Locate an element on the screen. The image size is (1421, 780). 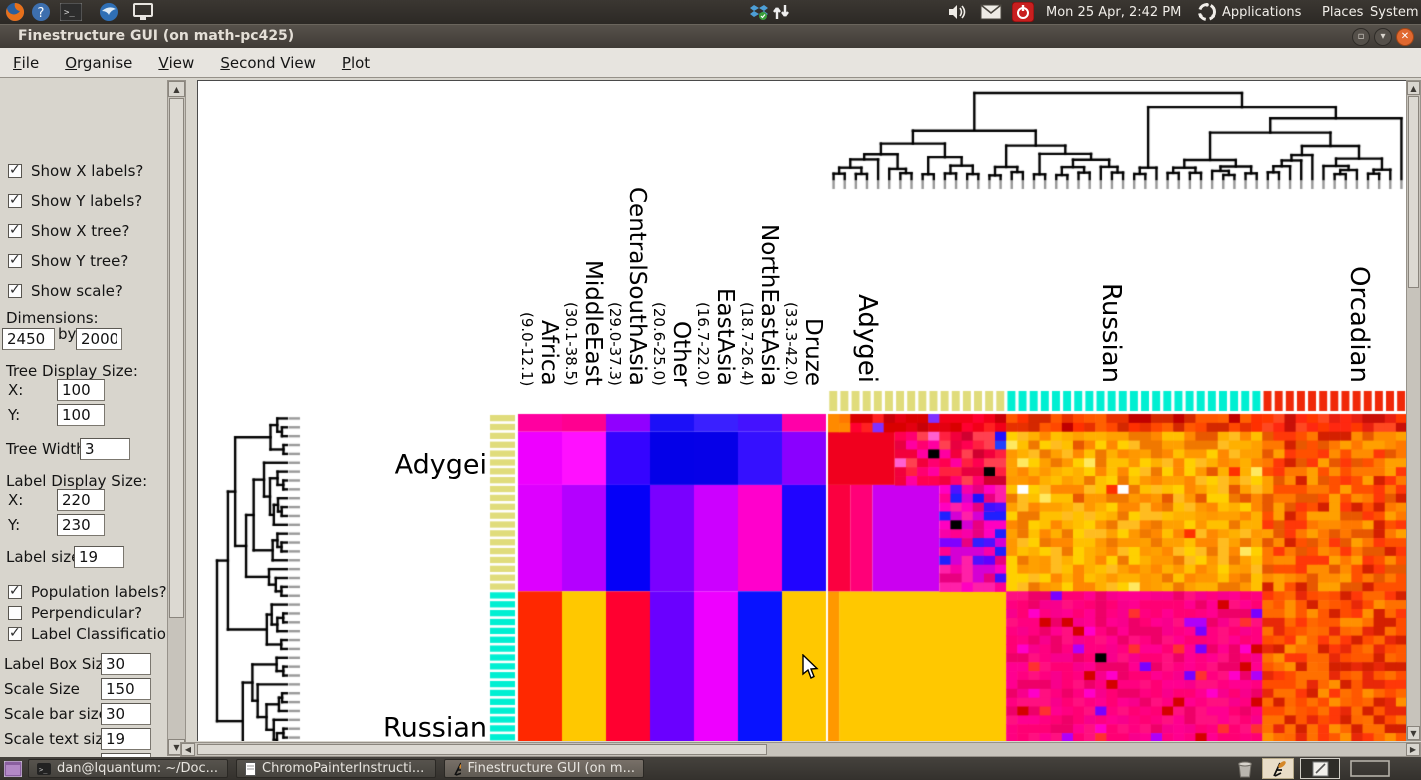
volume-icon is located at coordinates (957, 12).